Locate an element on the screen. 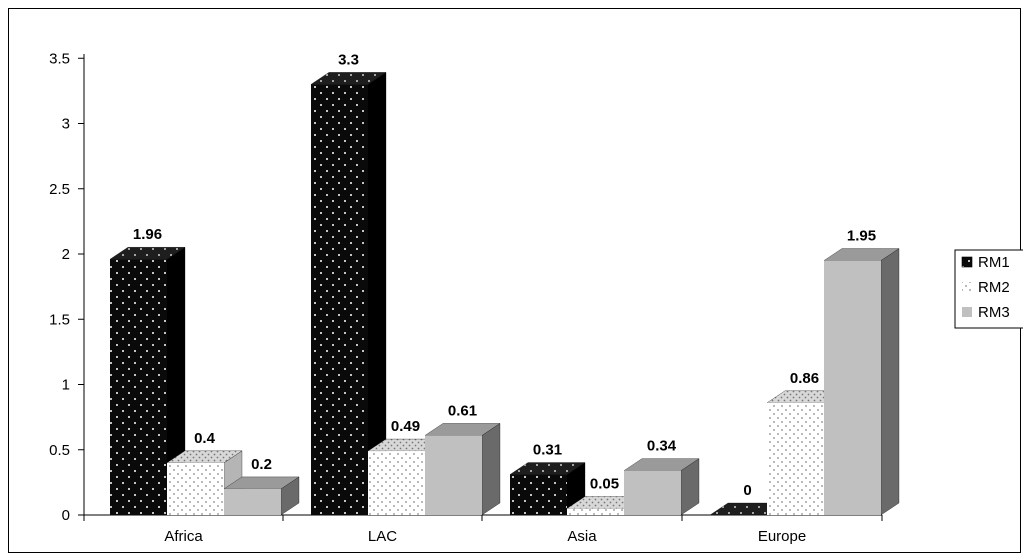 This screenshot has width=1023, height=555. legend-label-rm3: RM3 is located at coordinates (994, 312).